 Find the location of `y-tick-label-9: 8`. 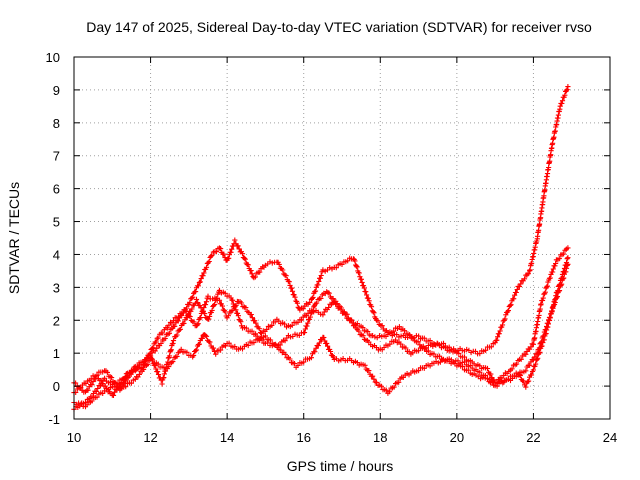

y-tick-label-9: 8 is located at coordinates (56, 123).